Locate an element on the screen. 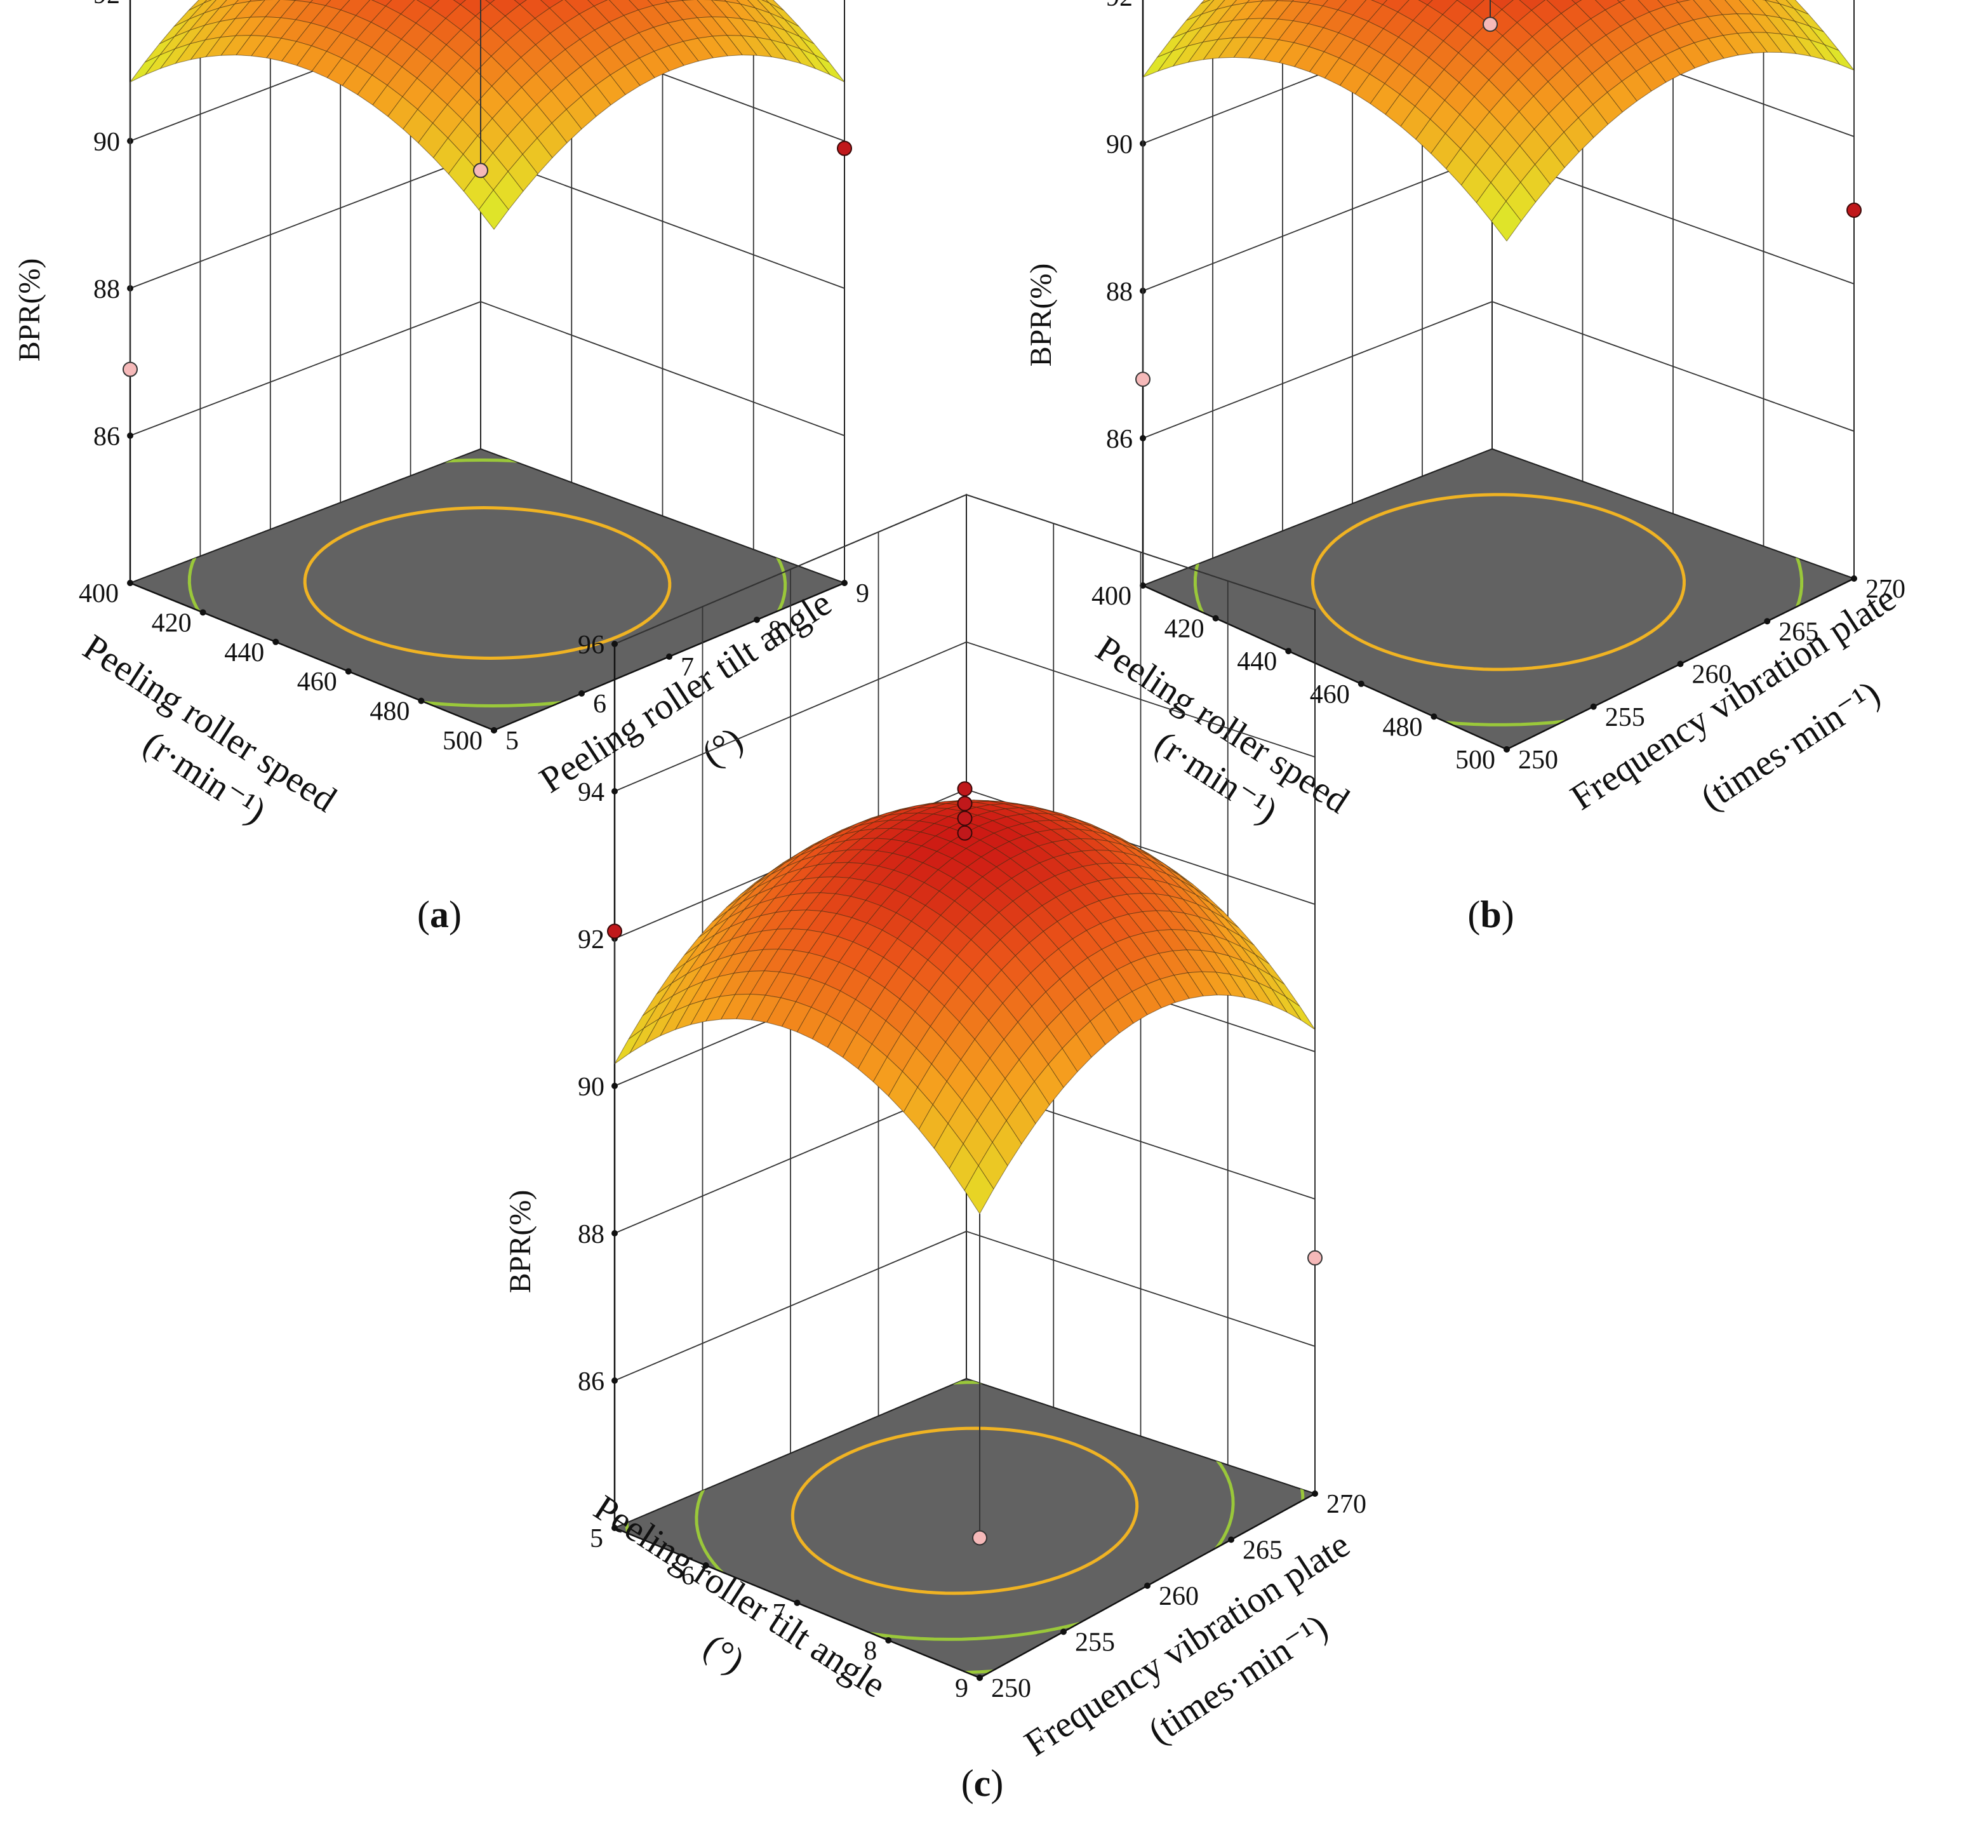 This screenshot has width=1988, height=1848. x-tick-label: 8 is located at coordinates (870, 1651).